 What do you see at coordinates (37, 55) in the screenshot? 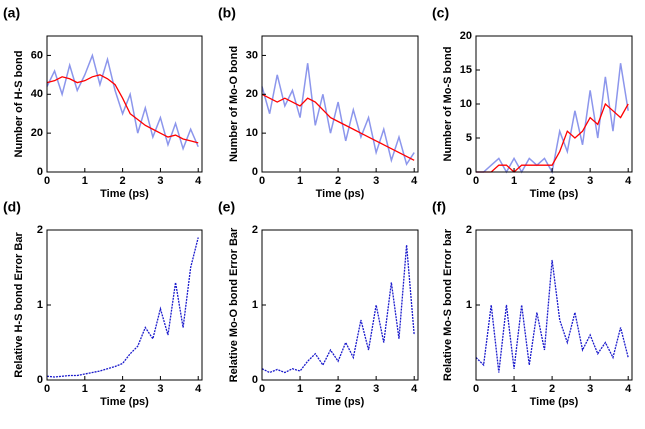
I see `y-tick-label: 60` at bounding box center [37, 55].